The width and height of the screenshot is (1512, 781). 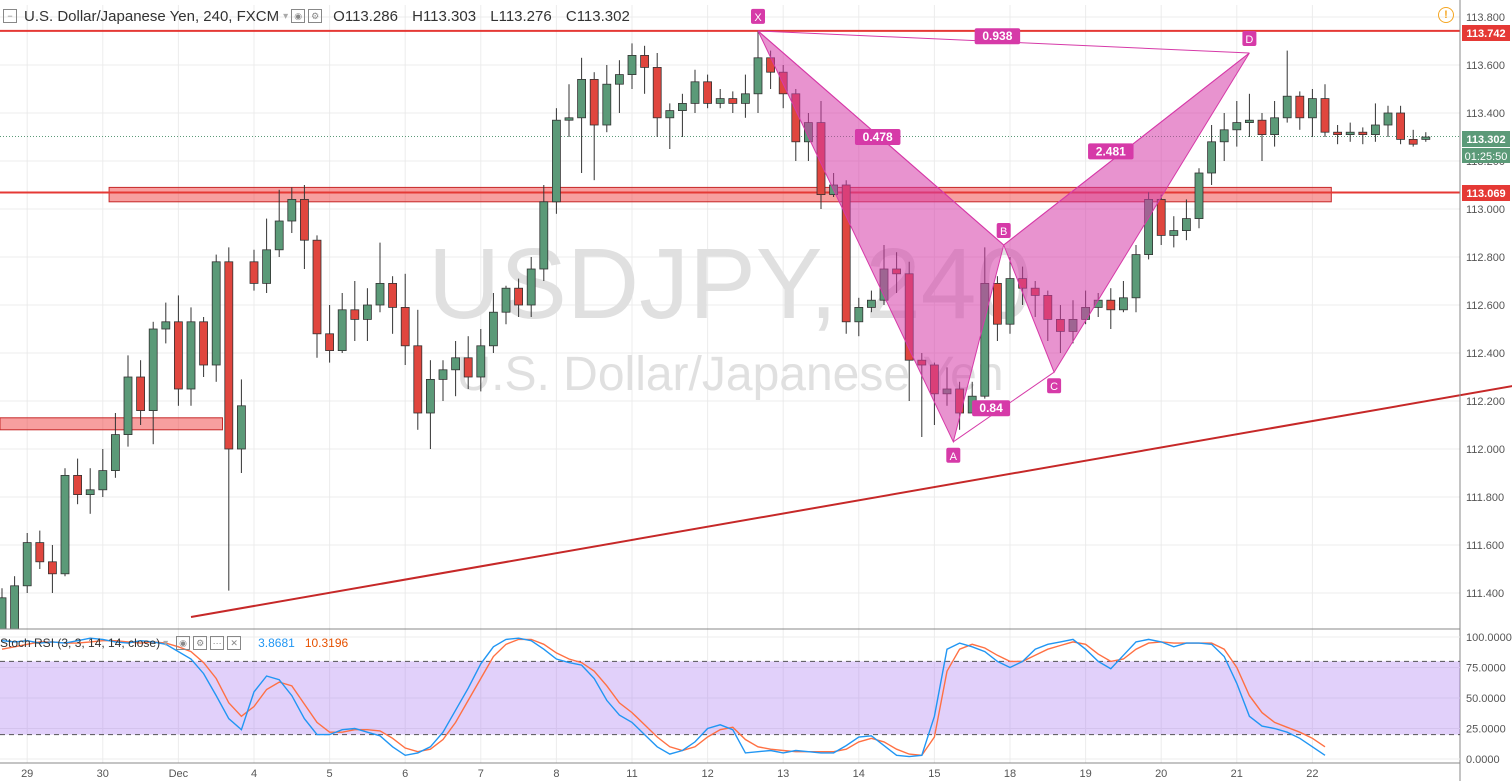 I want to click on time-axis: 29 30 Dec 4 5 6 7 8 11 12 13 14 15 18 19 20 21 22, so click(x=730, y=771).